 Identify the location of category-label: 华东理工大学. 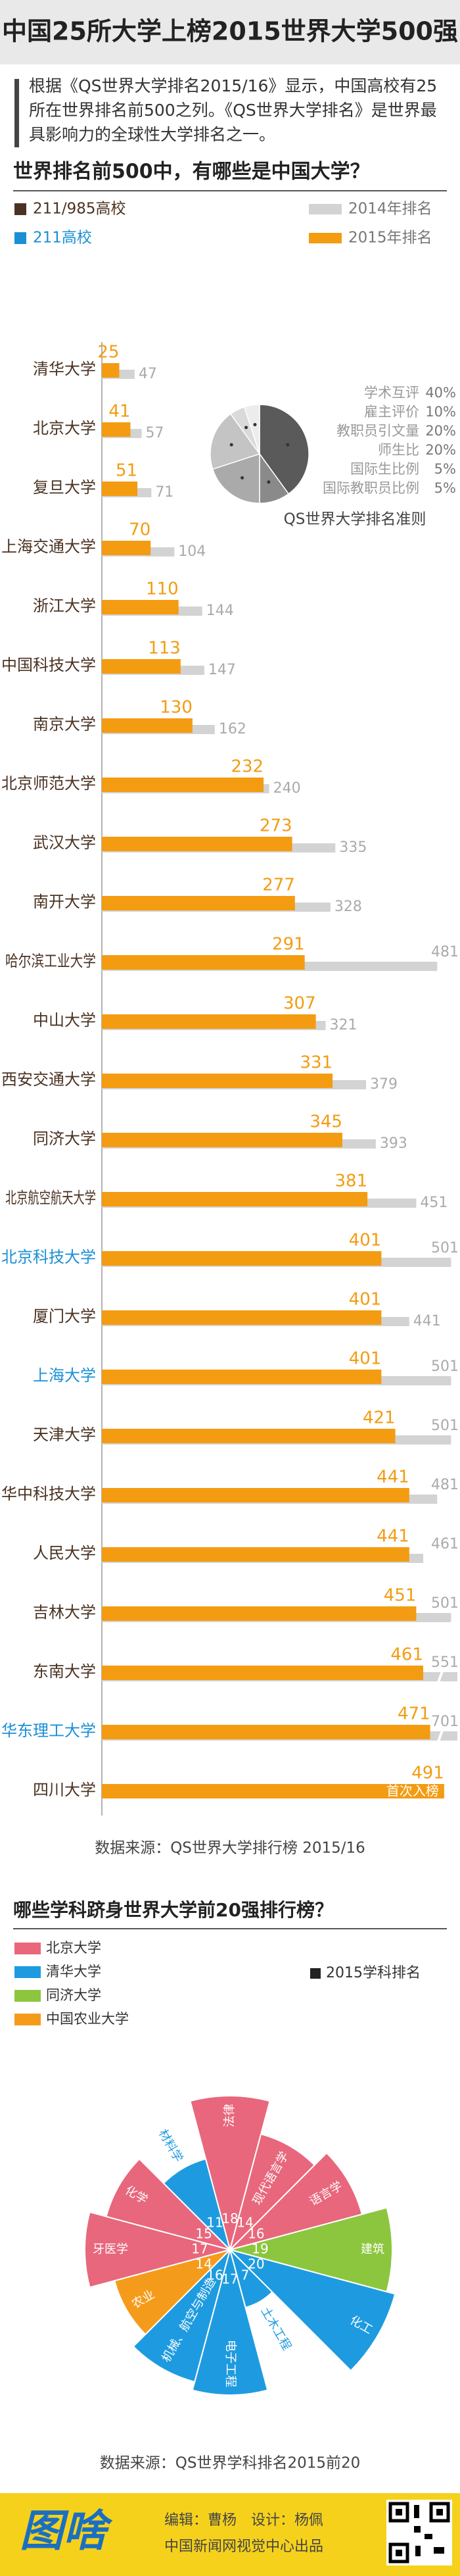
(49, 1730).